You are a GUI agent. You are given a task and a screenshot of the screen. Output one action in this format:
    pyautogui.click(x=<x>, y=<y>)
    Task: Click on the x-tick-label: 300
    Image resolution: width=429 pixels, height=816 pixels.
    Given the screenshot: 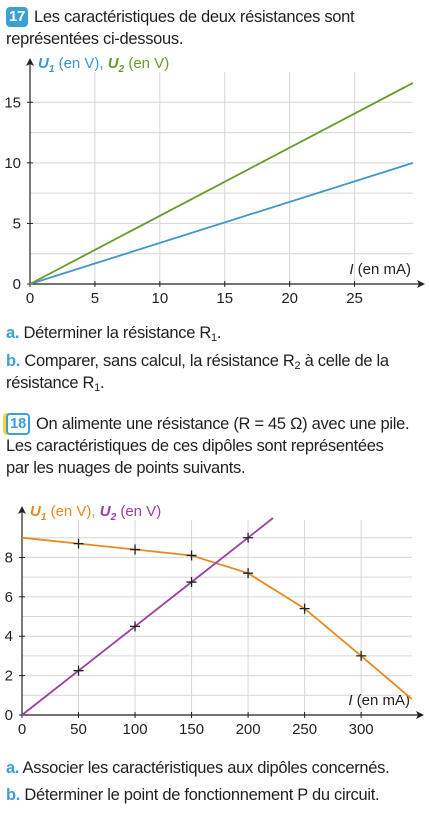 What is the action you would take?
    pyautogui.click(x=361, y=729)
    